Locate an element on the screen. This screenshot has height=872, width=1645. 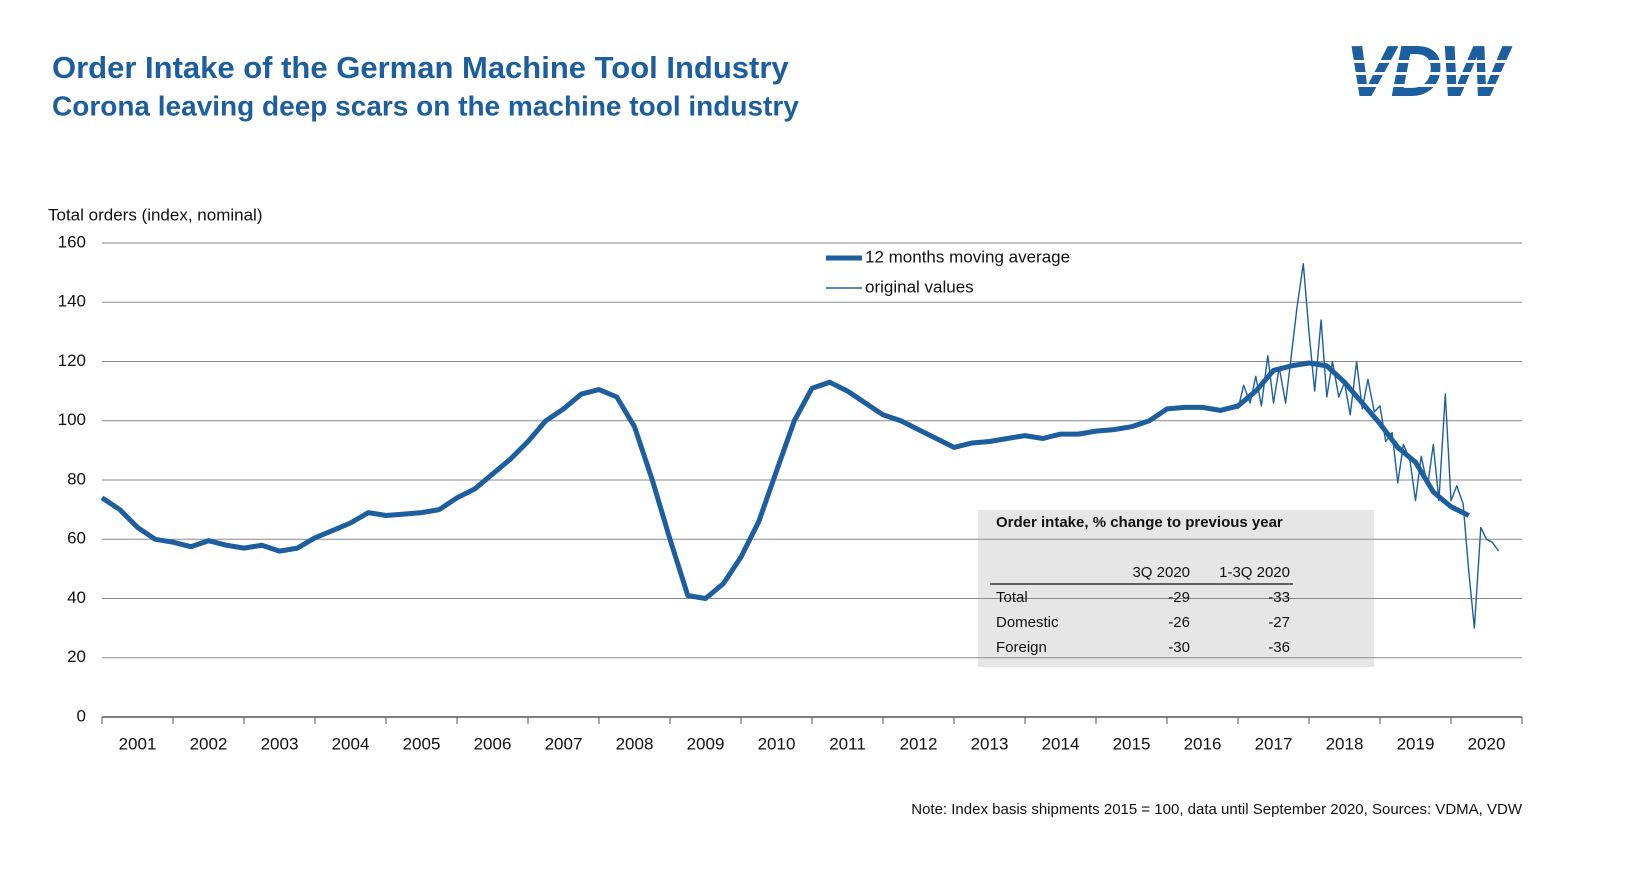
table-row-label: Foreign is located at coordinates (1021, 647).